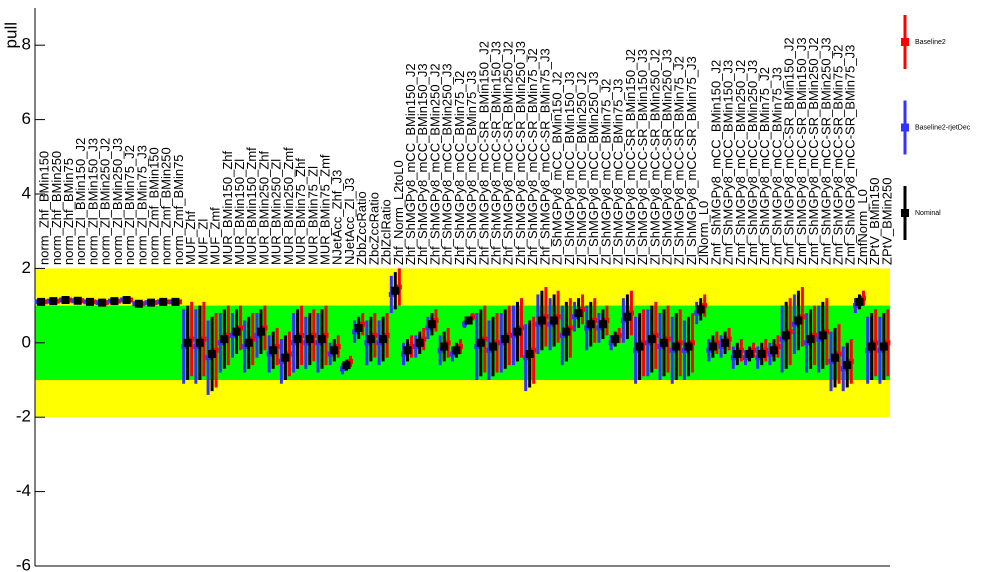  Describe the element at coordinates (666, 157) in the screenshot. I see `category-label: Zl_ShMGPy8_mCC-SR_BMin250_J3` at that location.